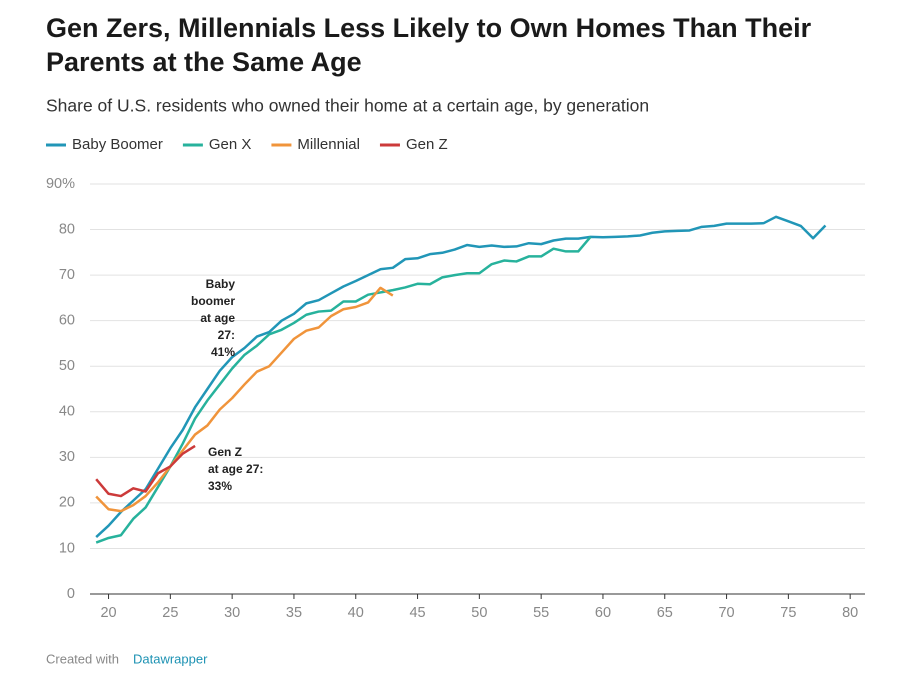 The height and width of the screenshot is (685, 900). Describe the element at coordinates (427, 144) in the screenshot. I see `legend-label: Gen Z` at that location.